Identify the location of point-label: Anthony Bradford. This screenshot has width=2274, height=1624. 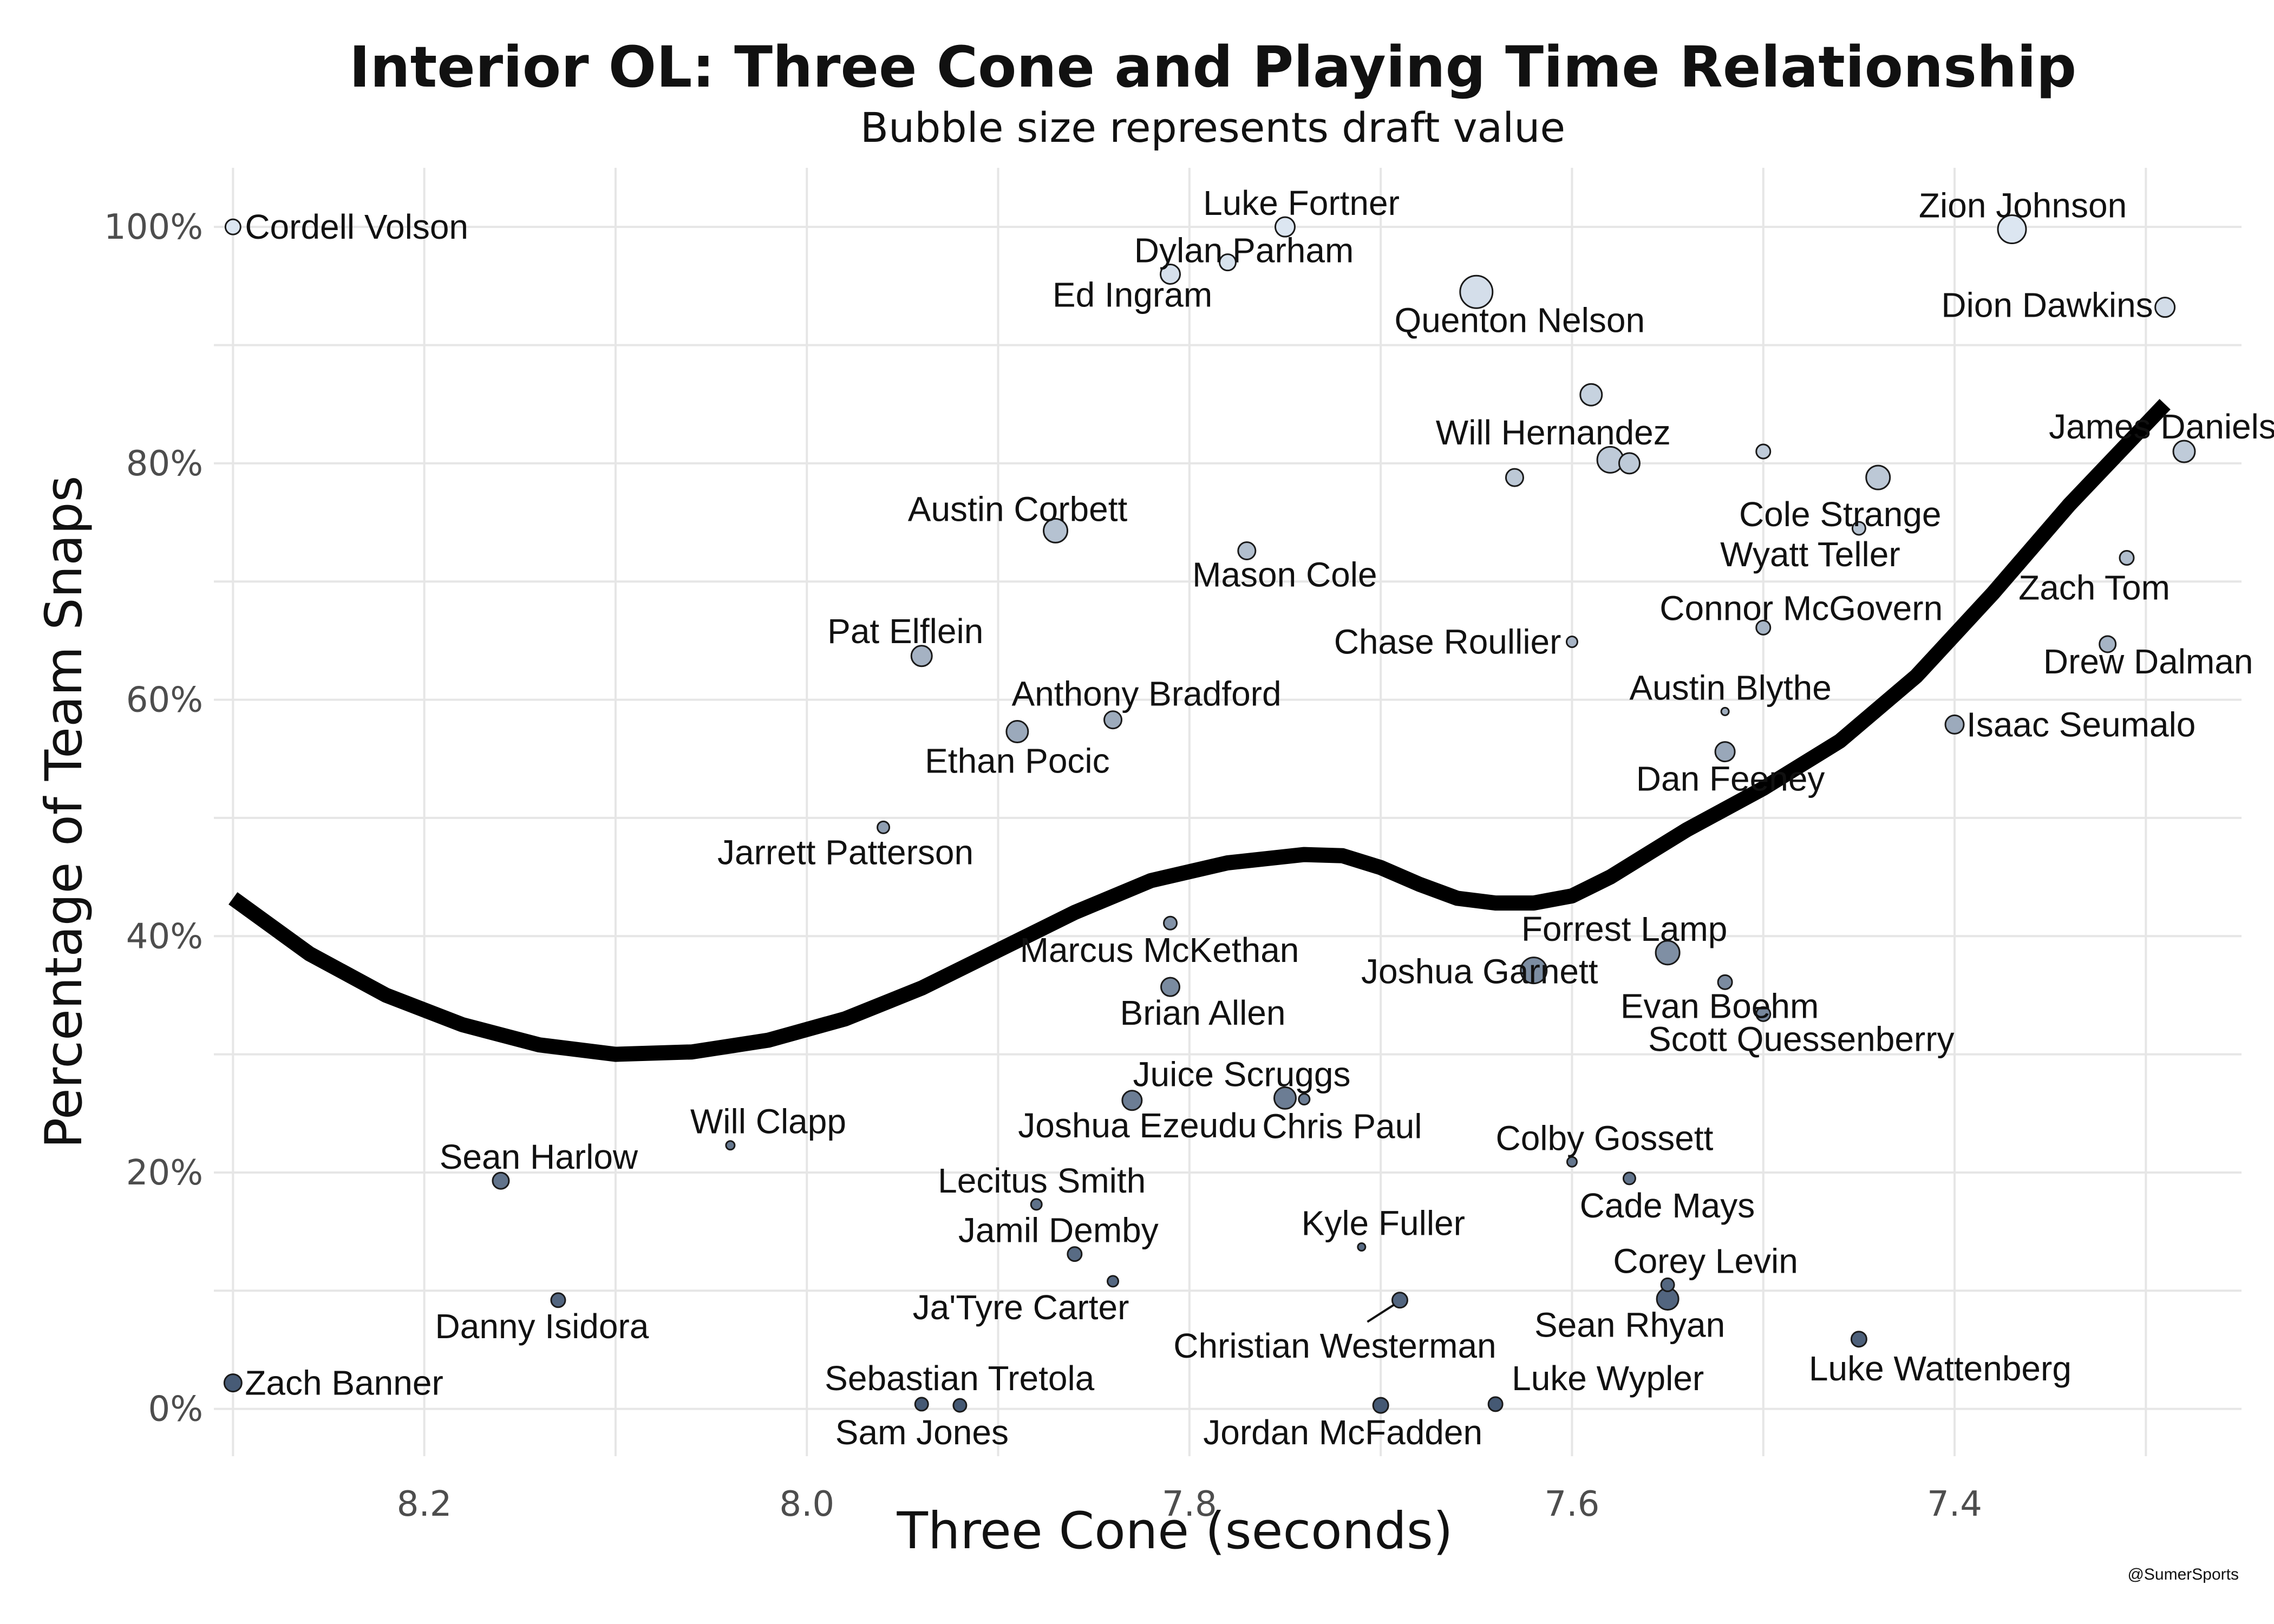
(1146, 694).